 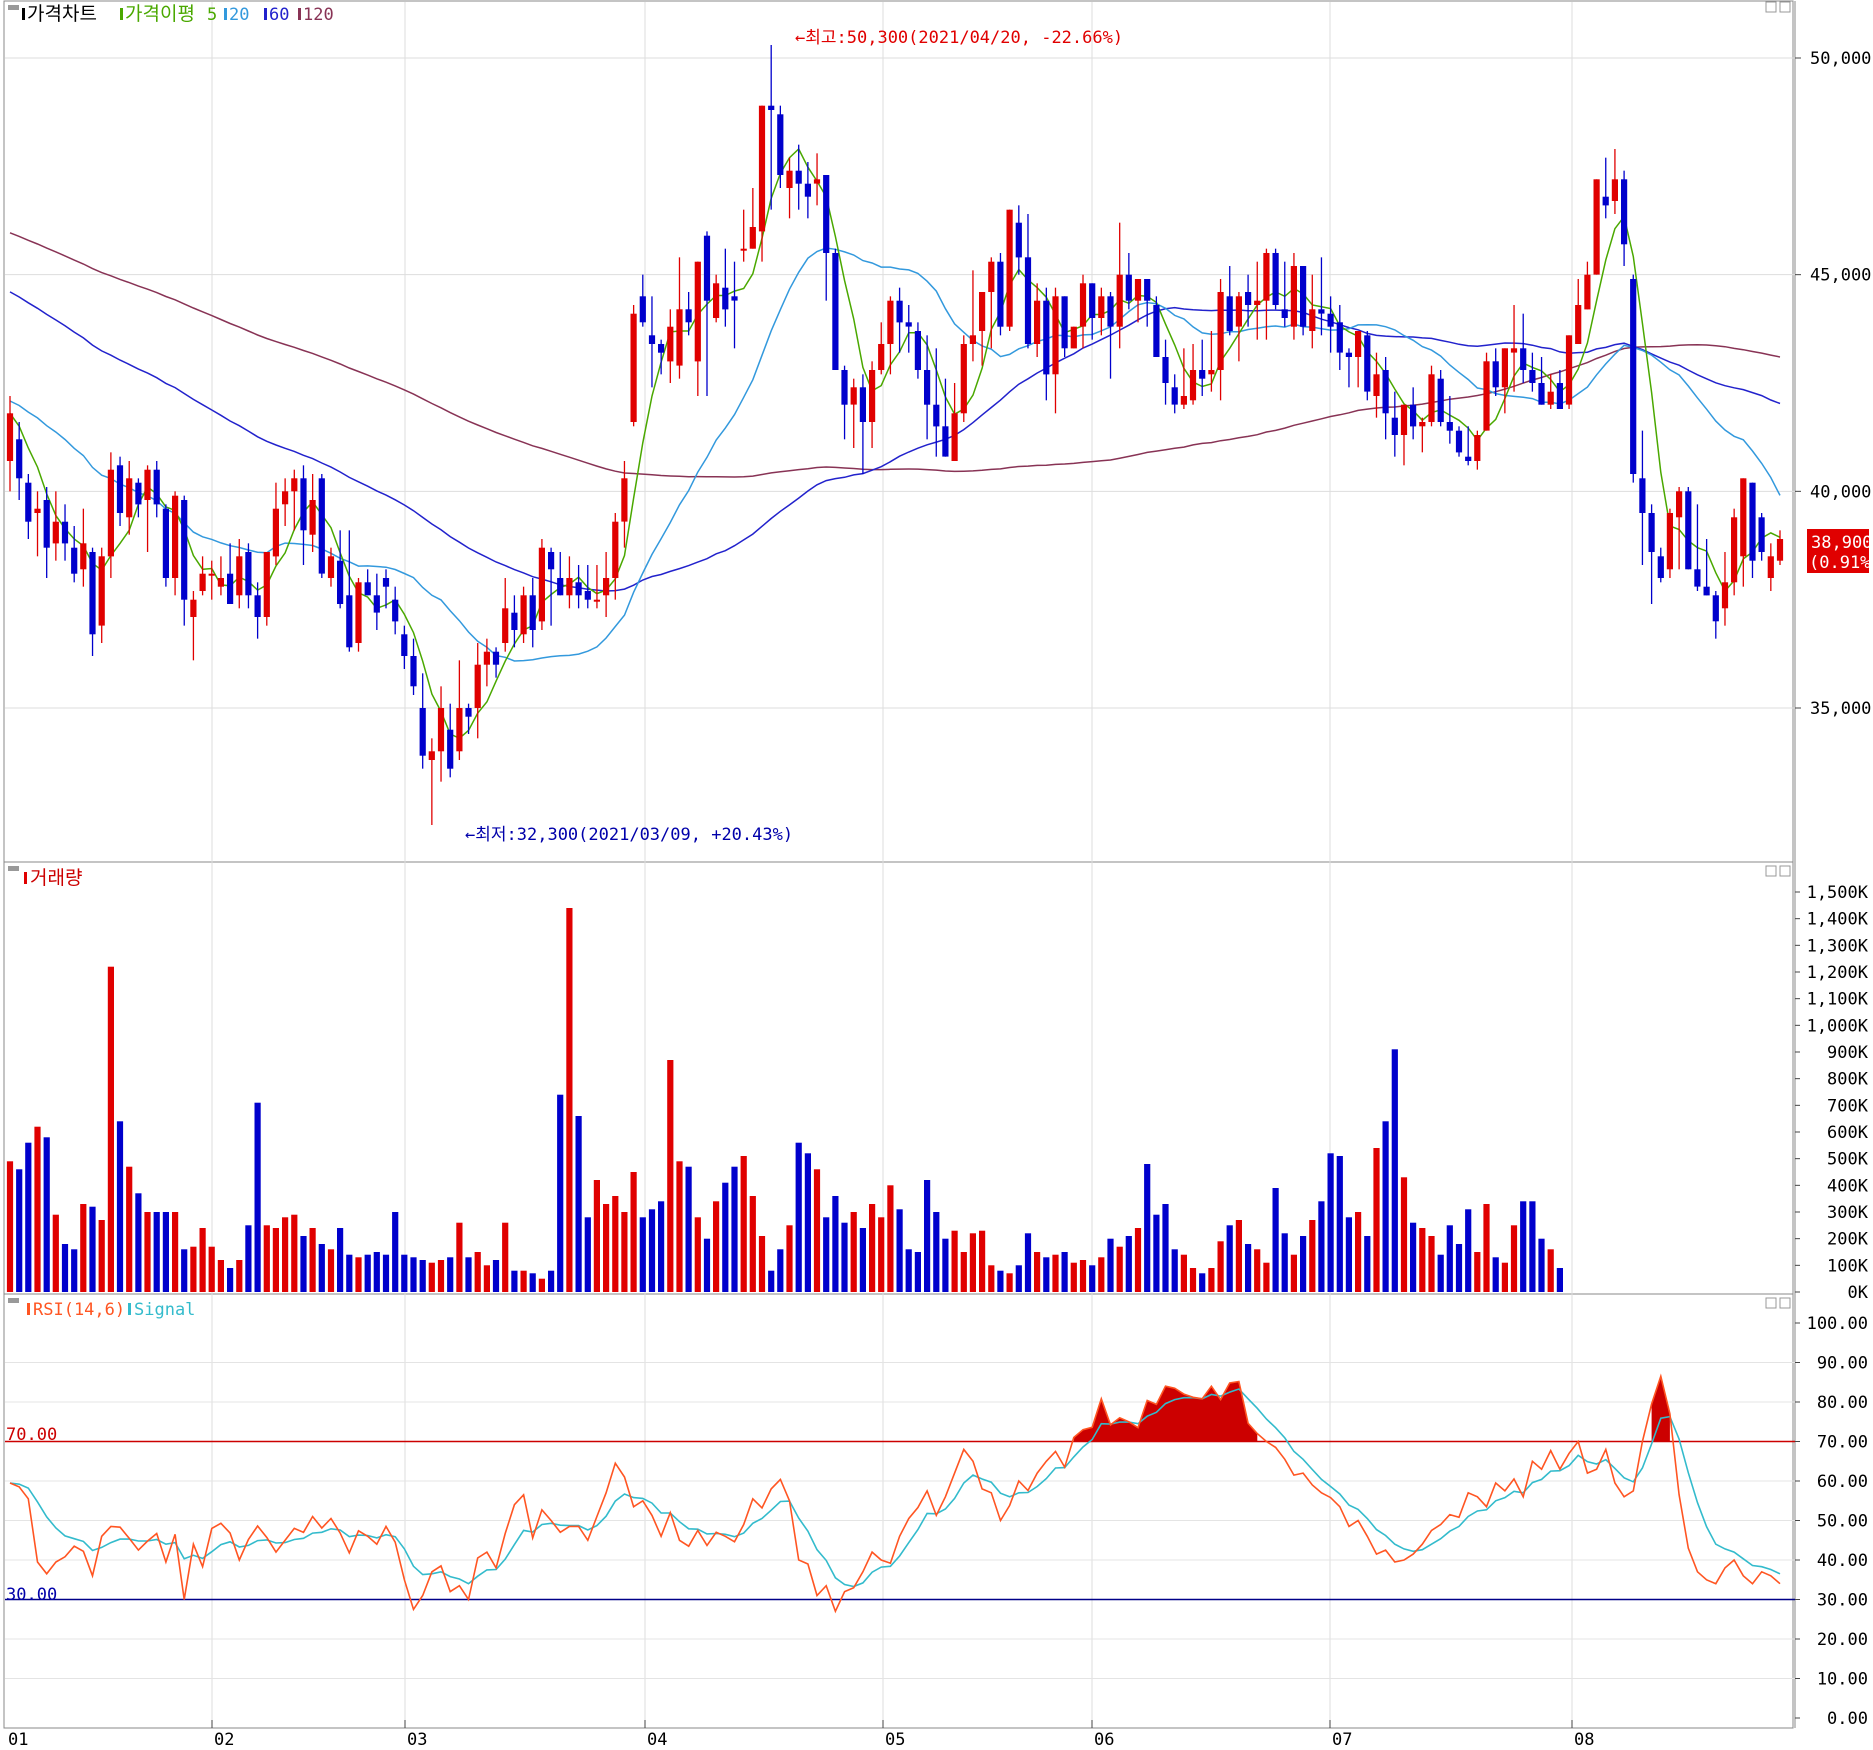 What do you see at coordinates (1848, 1213) in the screenshot?
I see `volume-tick-label: 300K` at bounding box center [1848, 1213].